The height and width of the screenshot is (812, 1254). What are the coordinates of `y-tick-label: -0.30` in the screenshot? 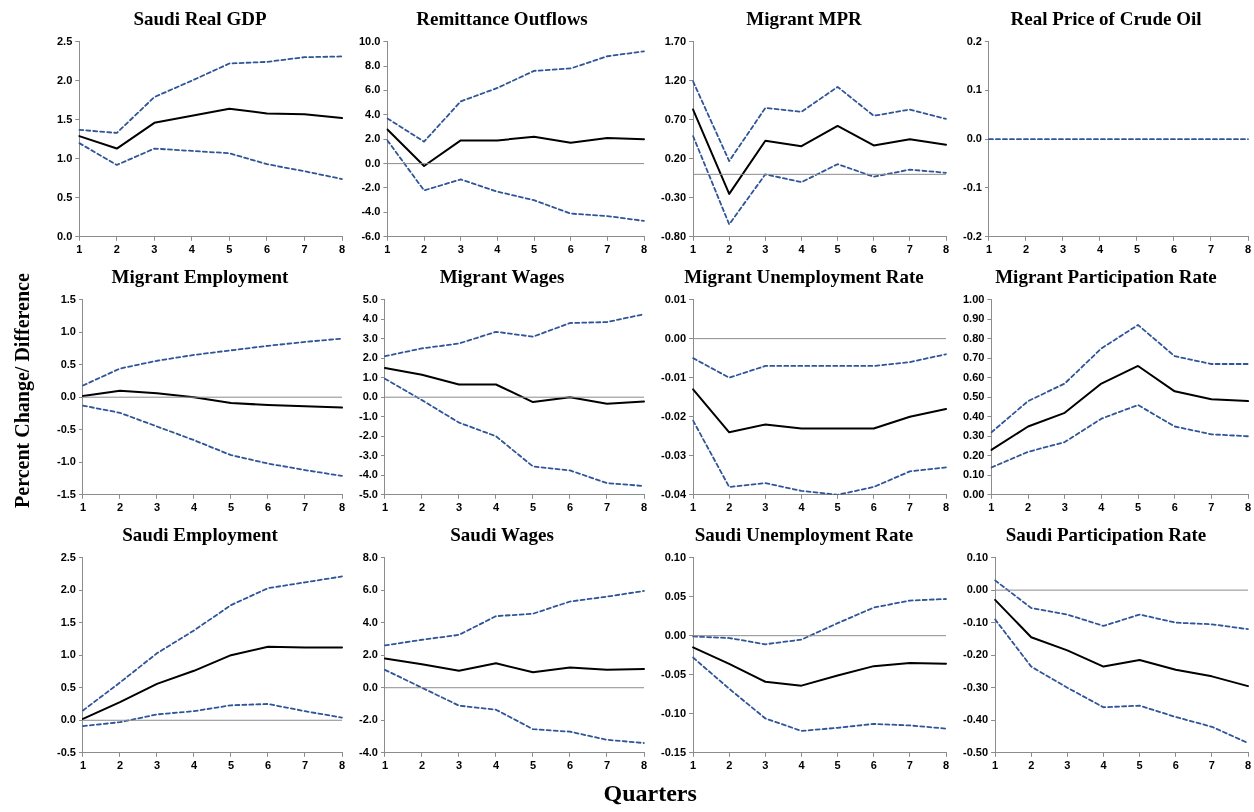 It's located at (673, 196).